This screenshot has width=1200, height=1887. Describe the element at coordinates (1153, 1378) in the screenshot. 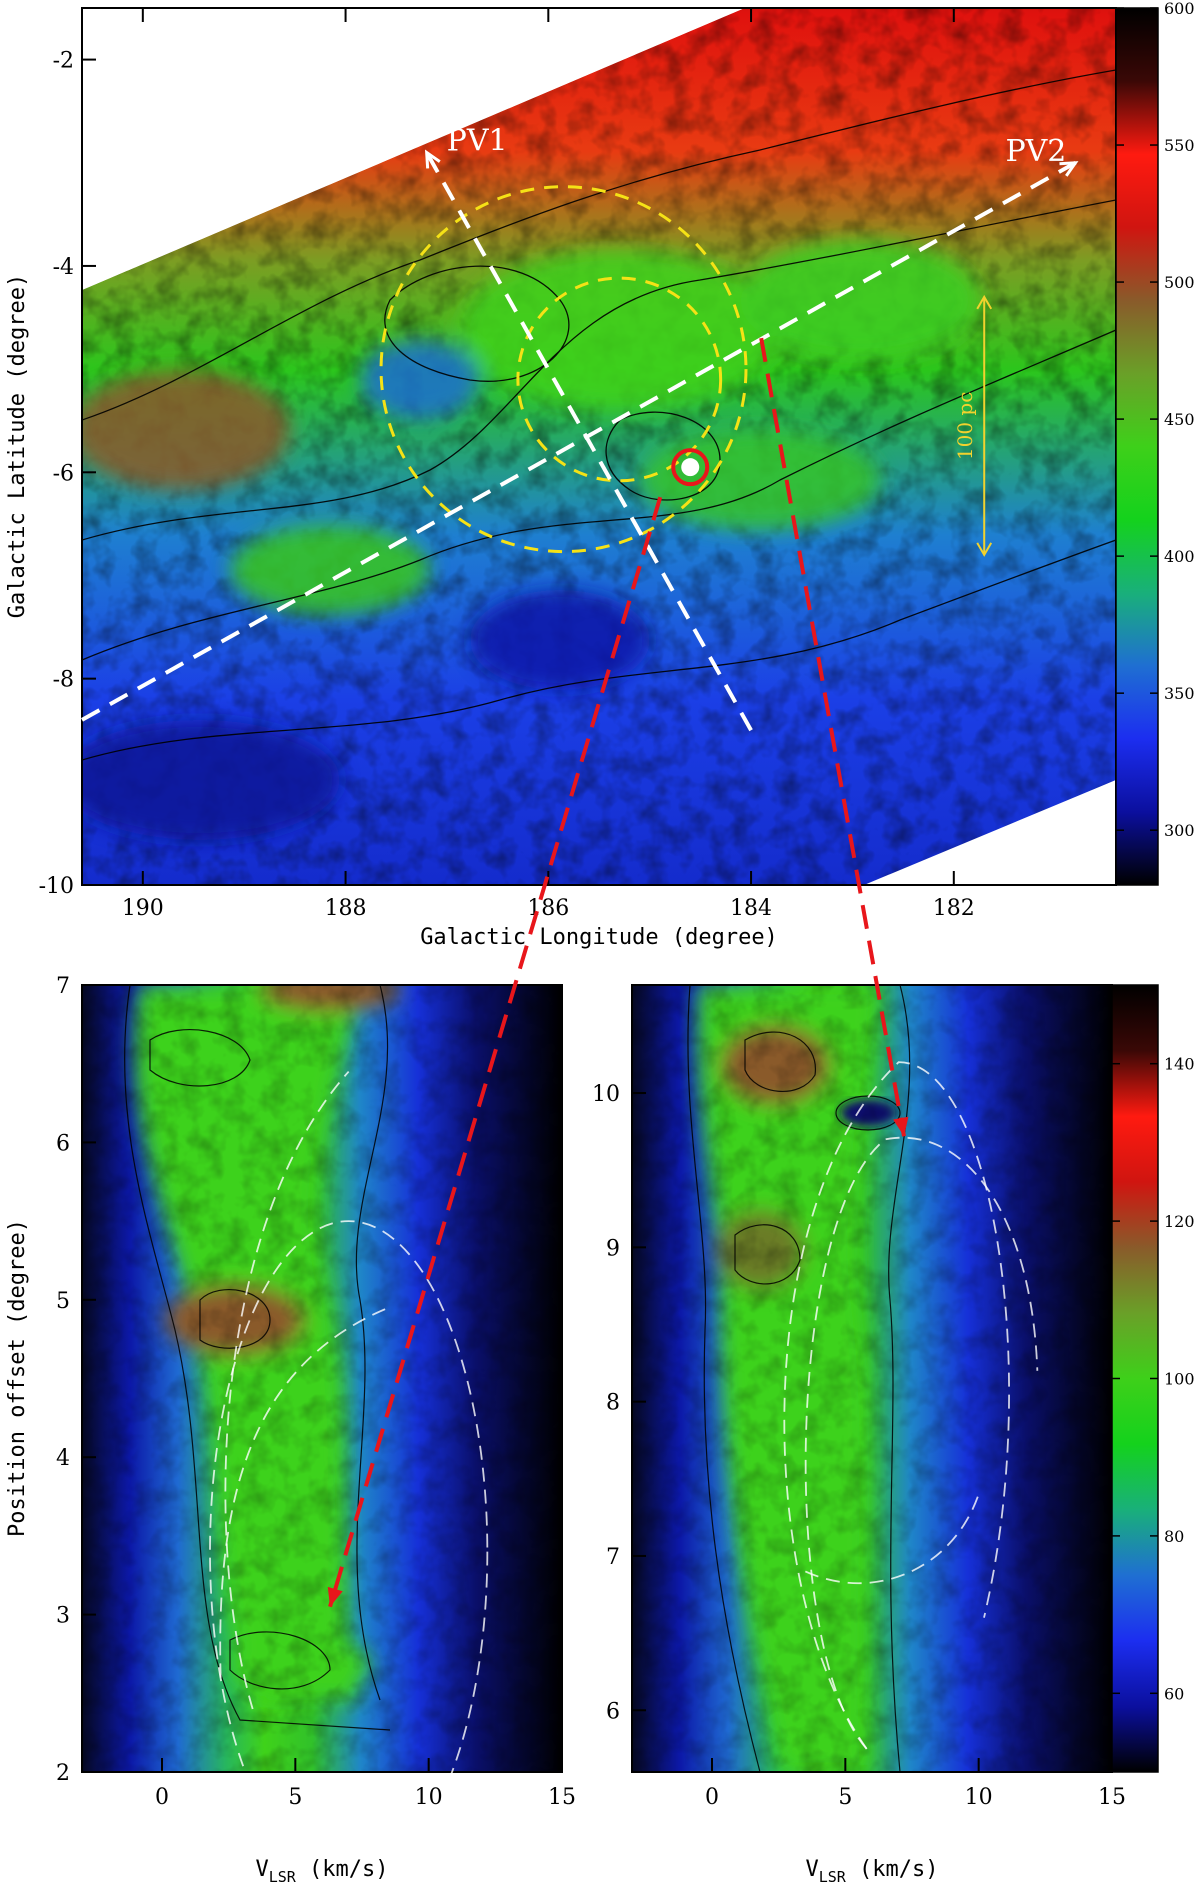

I see `pv-colorbar: 60 80 100 120 140` at that location.